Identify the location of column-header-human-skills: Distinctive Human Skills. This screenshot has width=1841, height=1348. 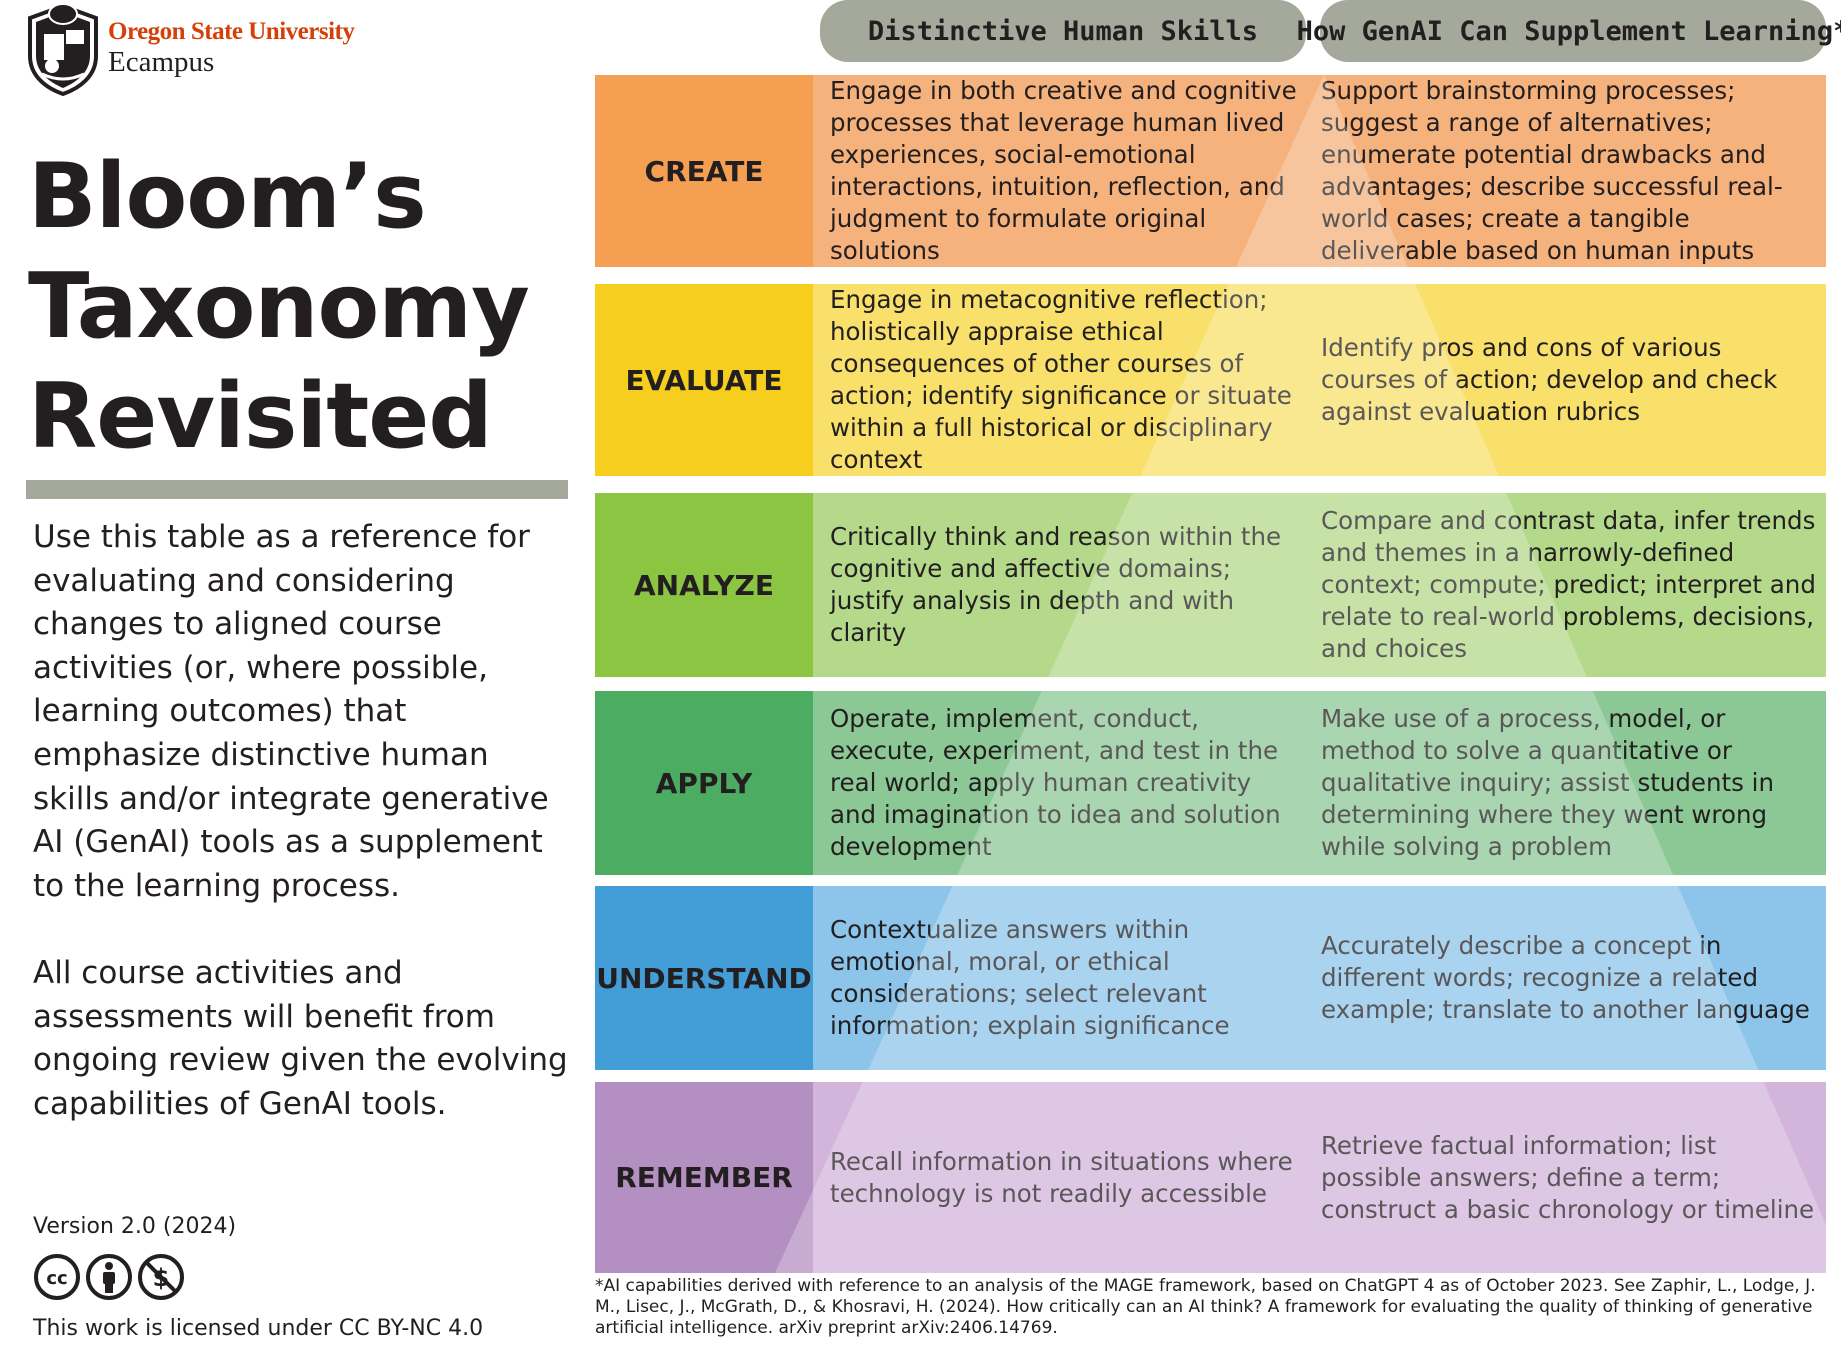
(1063, 31).